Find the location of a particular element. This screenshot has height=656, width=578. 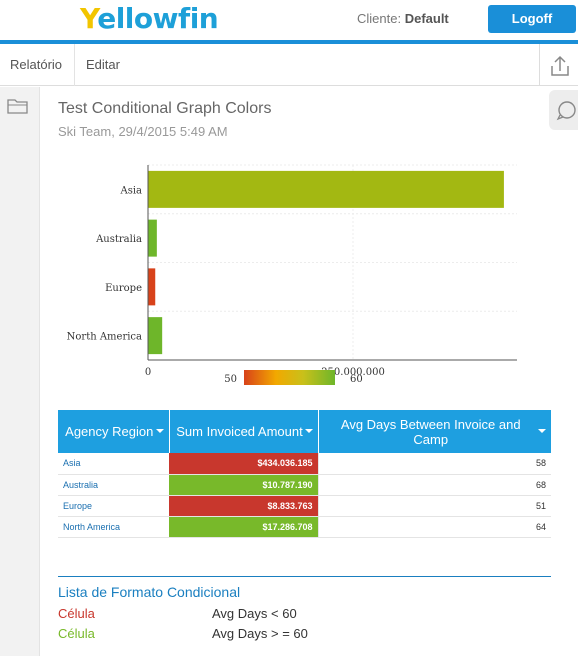

menu-item-relatorio: Relatório is located at coordinates (36, 64).